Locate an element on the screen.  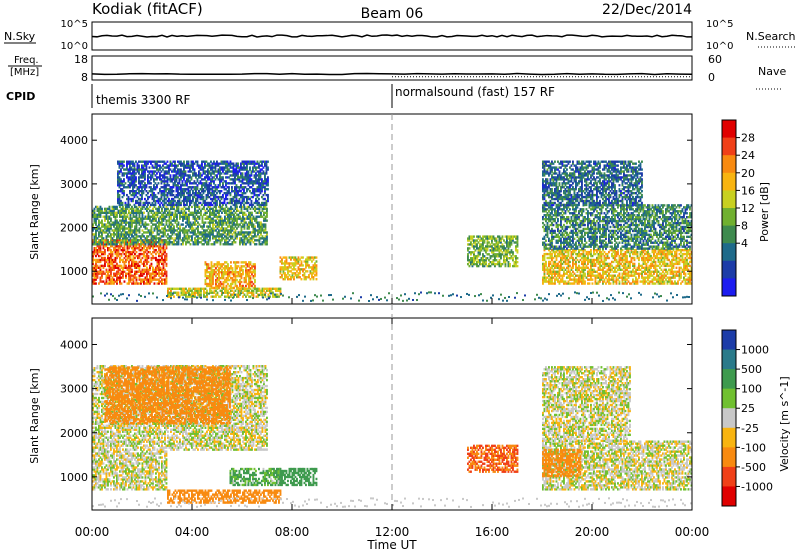
cpid-segment-2: normalsound (fast) 157 RF is located at coordinates (475, 92).